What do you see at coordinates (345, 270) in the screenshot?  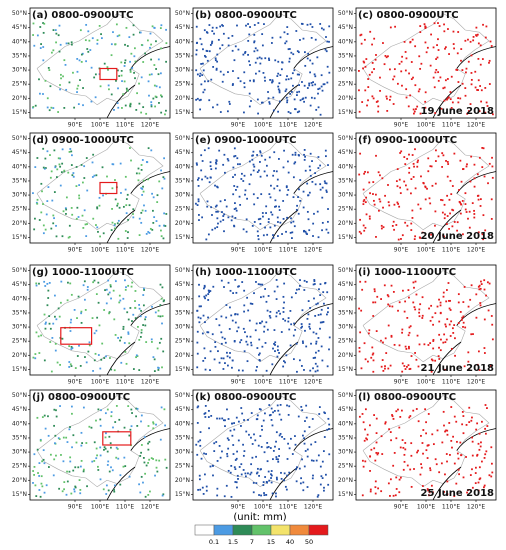 I see `lat-label: 50°N` at bounding box center [345, 270].